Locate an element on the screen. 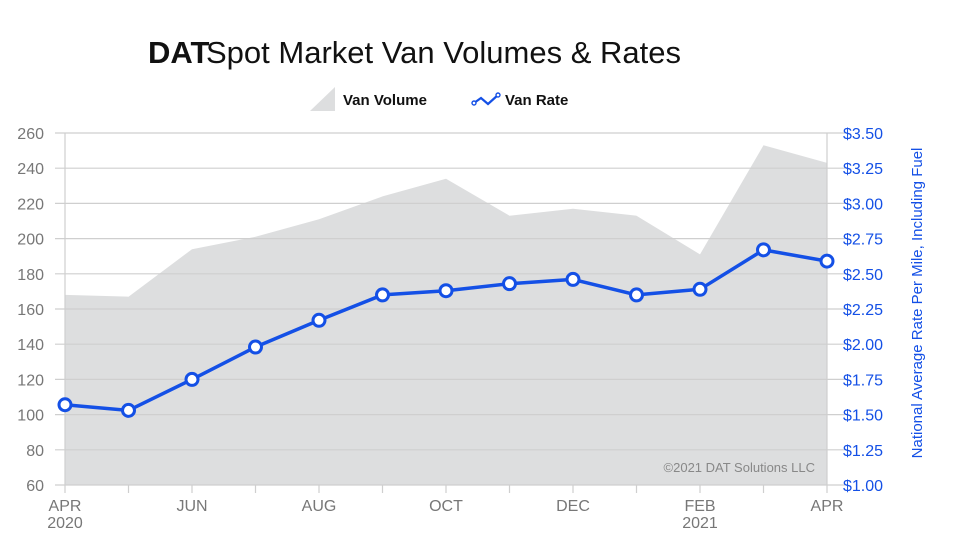 This screenshot has height=552, width=980. y-left-tick-label: 60 is located at coordinates (35, 486).